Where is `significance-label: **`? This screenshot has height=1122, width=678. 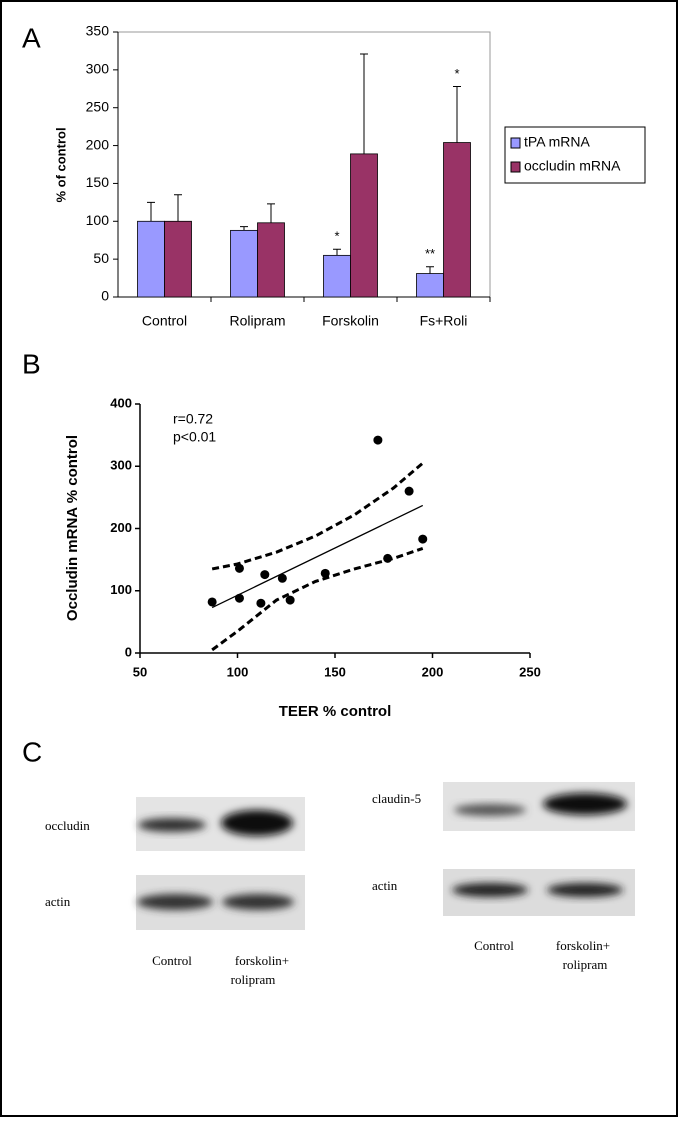
significance-label: ** is located at coordinates (430, 253).